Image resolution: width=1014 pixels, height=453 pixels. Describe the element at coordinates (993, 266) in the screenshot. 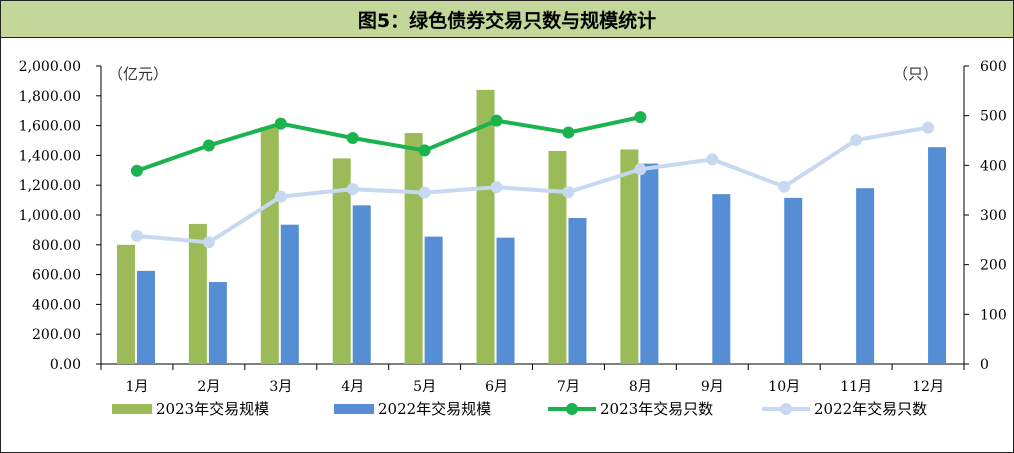

I see `right-tick-label: 200` at that location.